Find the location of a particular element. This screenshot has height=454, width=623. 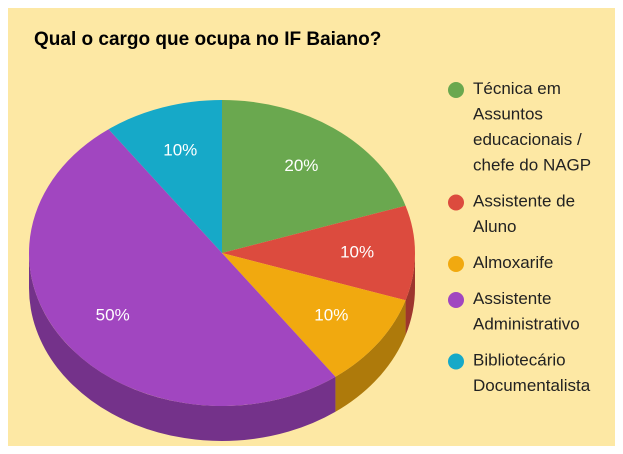

legend-label: Almoxarife is located at coordinates (513, 262).